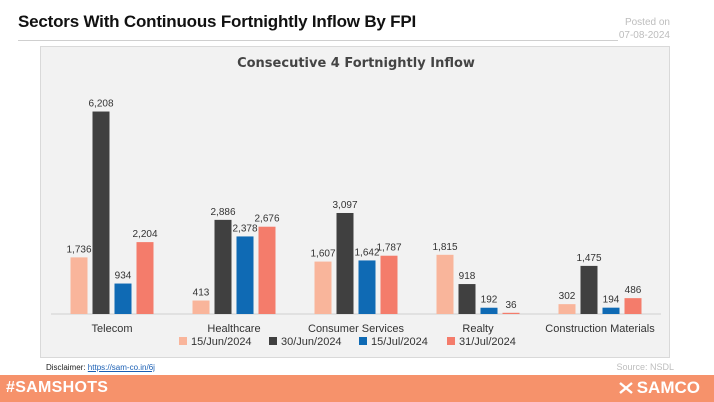 Image resolution: width=714 pixels, height=402 pixels. Describe the element at coordinates (57, 387) in the screenshot. I see `hashtag-text: #SAMSHOTS` at that location.